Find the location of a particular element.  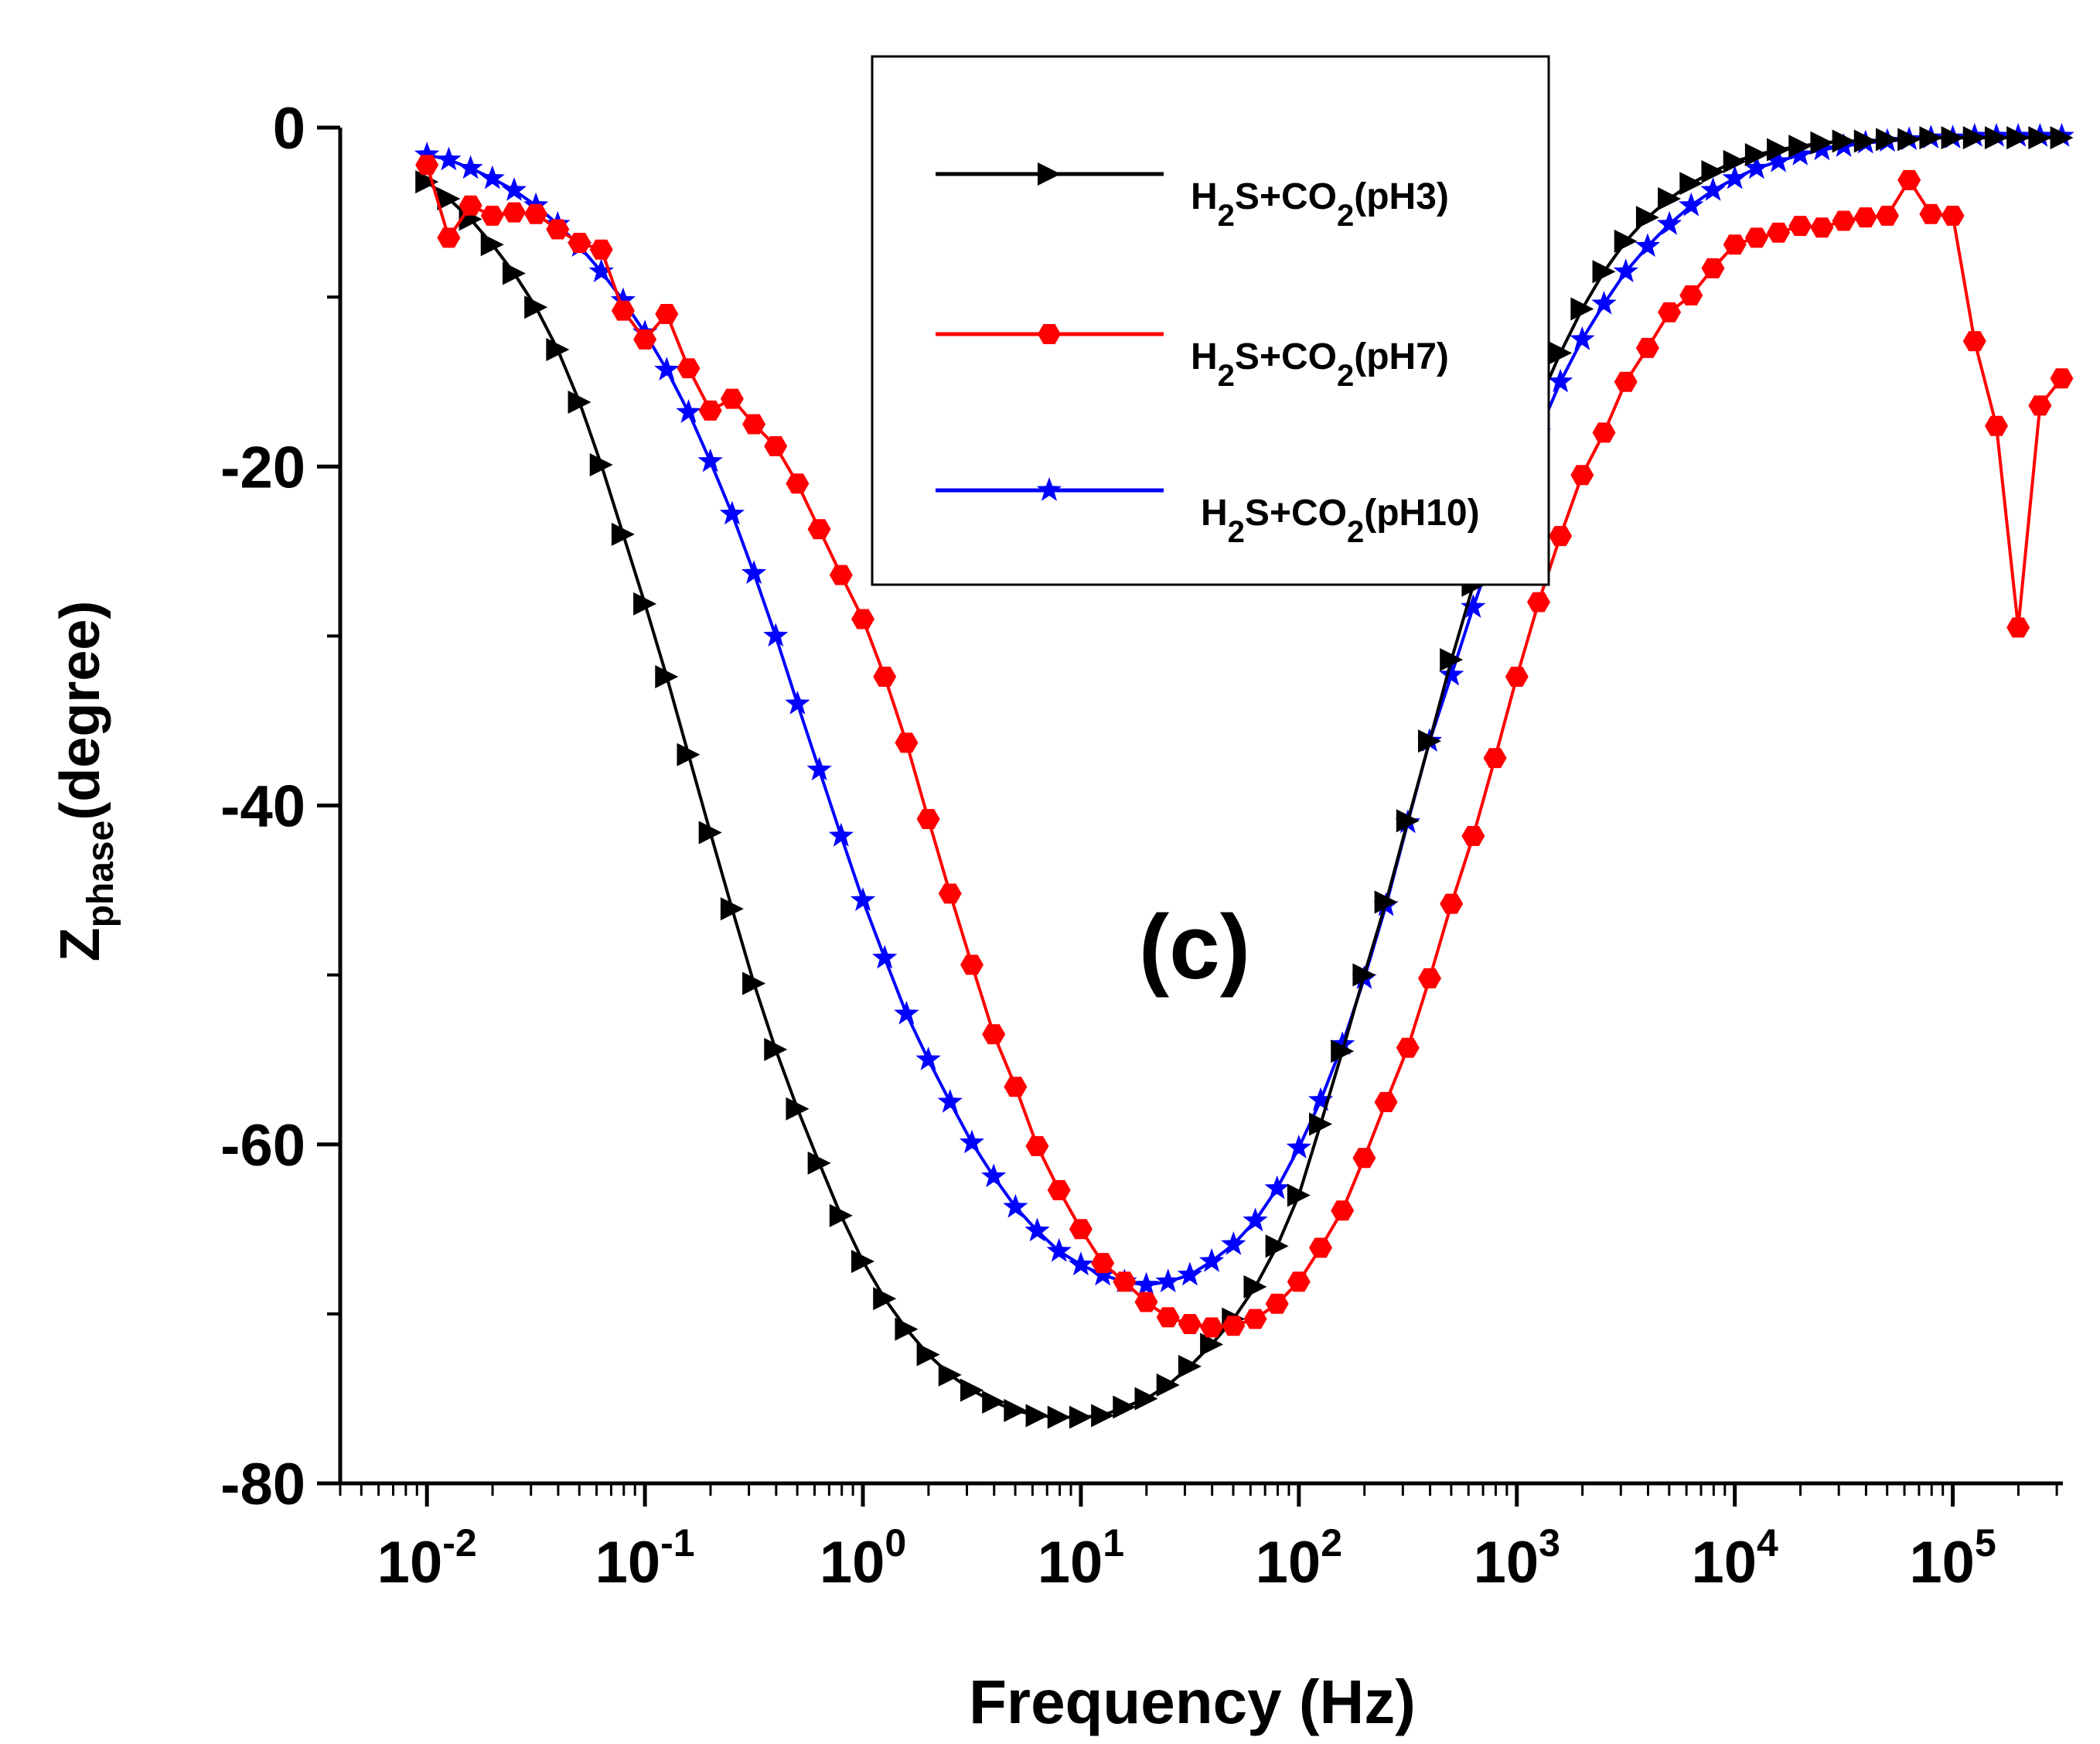

legend-text: H is located at coordinates (1204, 196).